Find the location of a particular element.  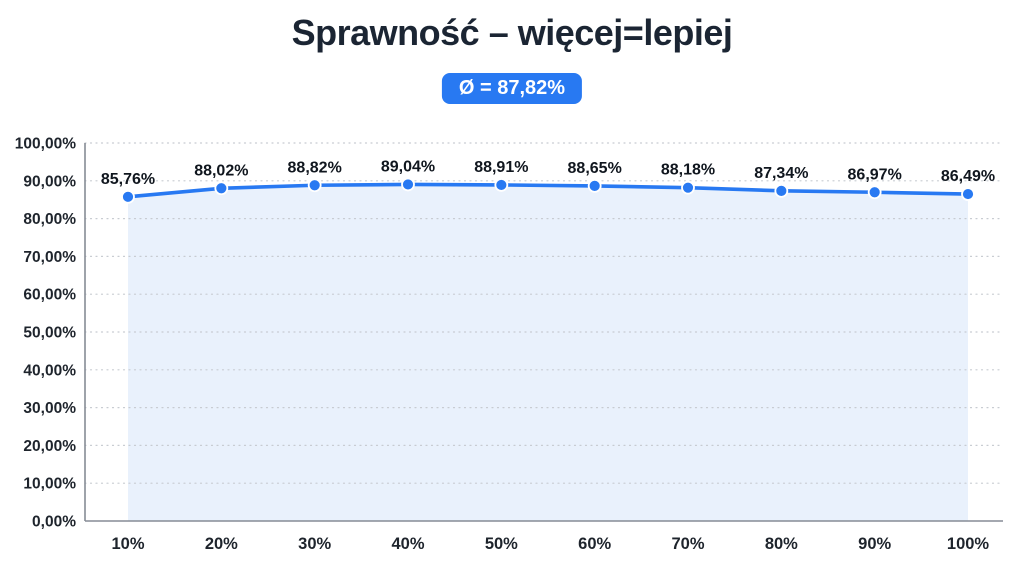

data-point-label: 86,97% is located at coordinates (875, 174).